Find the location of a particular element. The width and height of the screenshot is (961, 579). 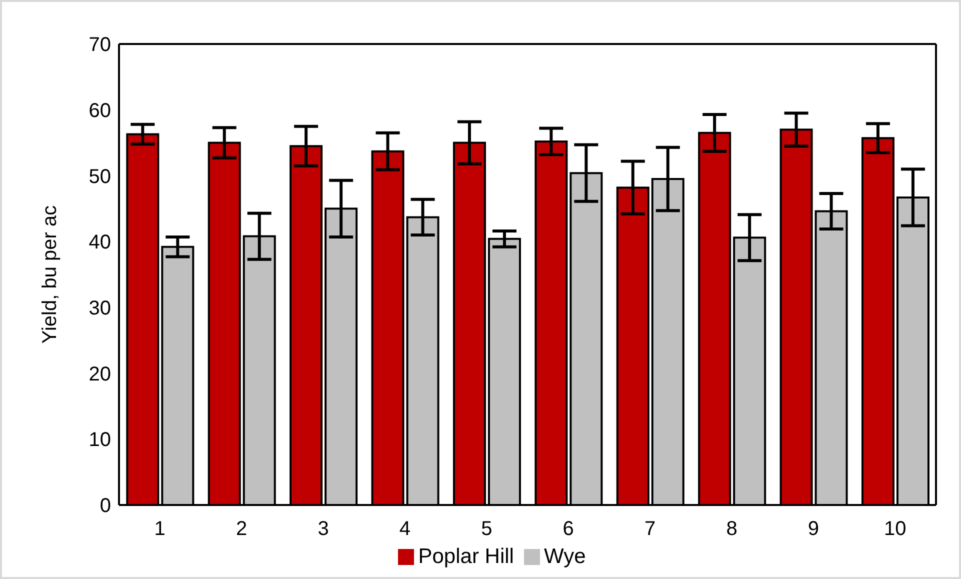

x-tick-label: 4 is located at coordinates (405, 529).